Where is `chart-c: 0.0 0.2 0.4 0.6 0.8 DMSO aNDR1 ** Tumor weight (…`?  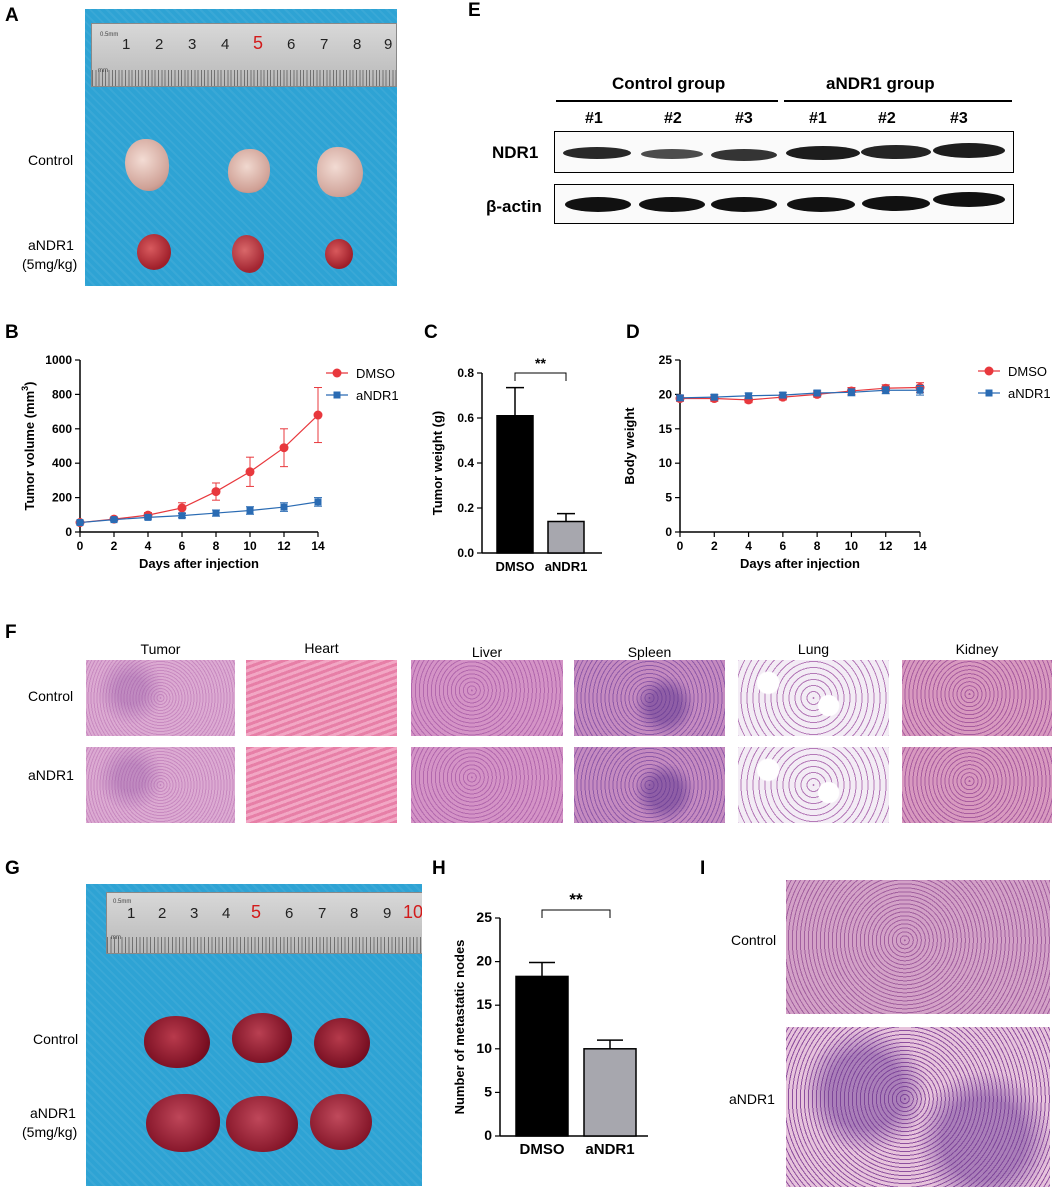 chart-c: 0.0 0.2 0.4 0.6 0.8 DMSO aNDR1 ** Tumor weight (… is located at coordinates (516, 464).